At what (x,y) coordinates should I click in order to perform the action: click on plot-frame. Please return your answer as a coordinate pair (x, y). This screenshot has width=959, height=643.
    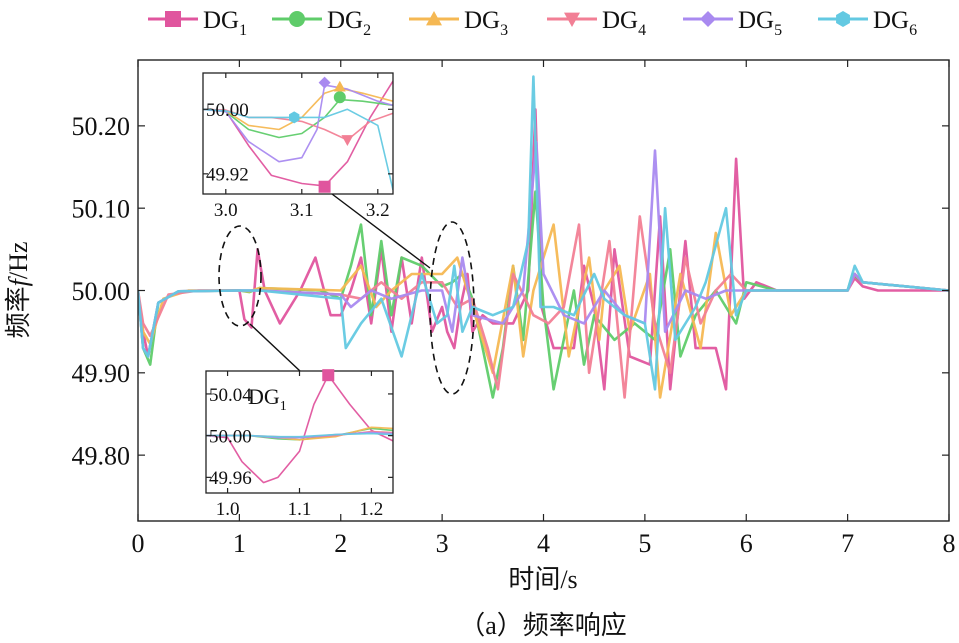
    Looking at the image, I should click on (298, 133).